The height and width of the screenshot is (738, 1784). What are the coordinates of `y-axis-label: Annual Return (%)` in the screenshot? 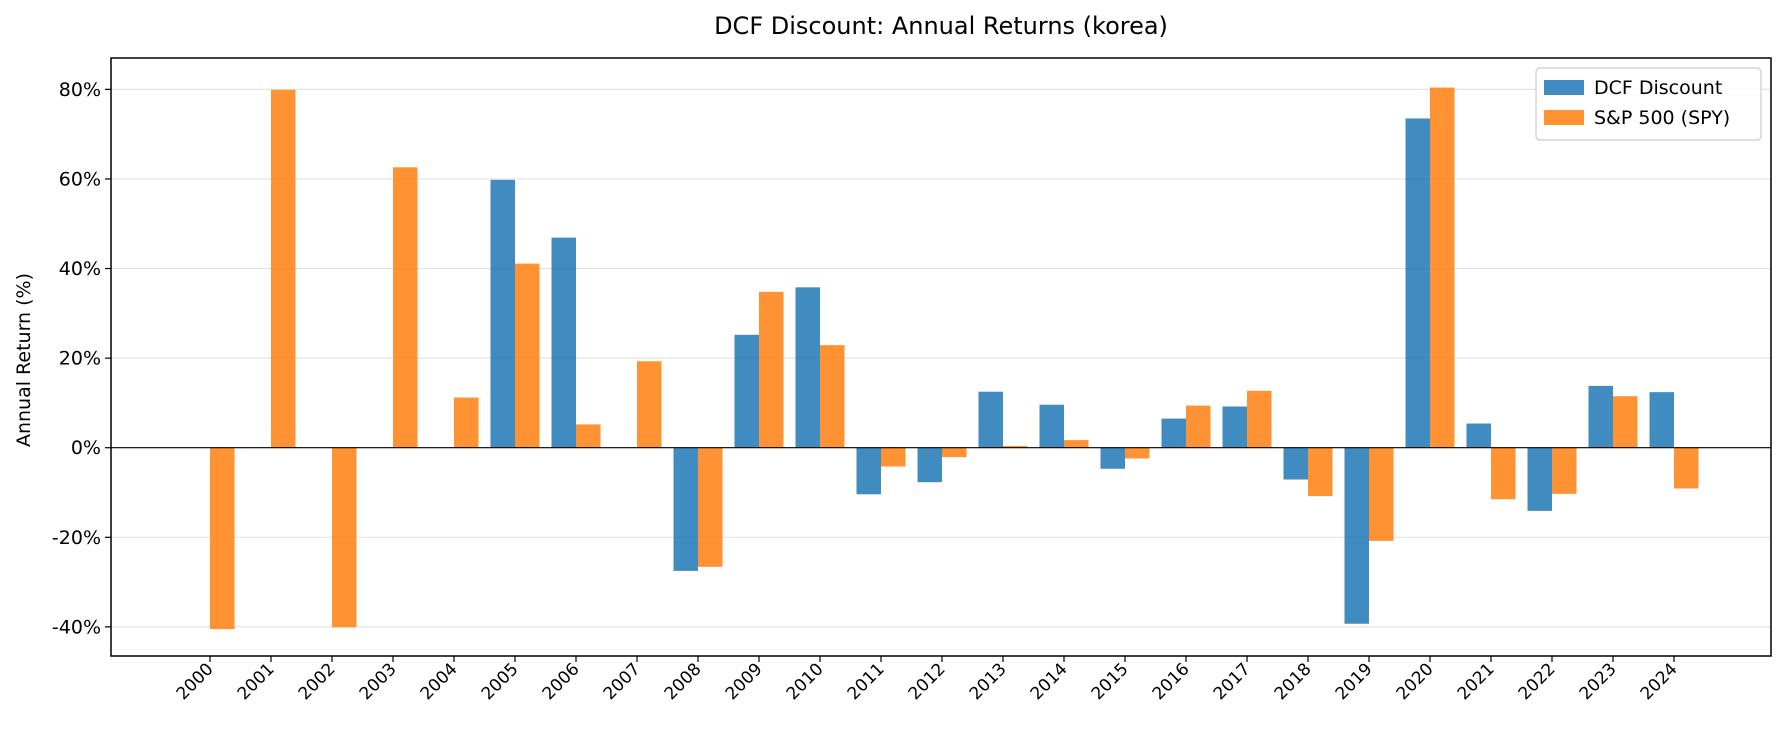 It's located at (24, 360).